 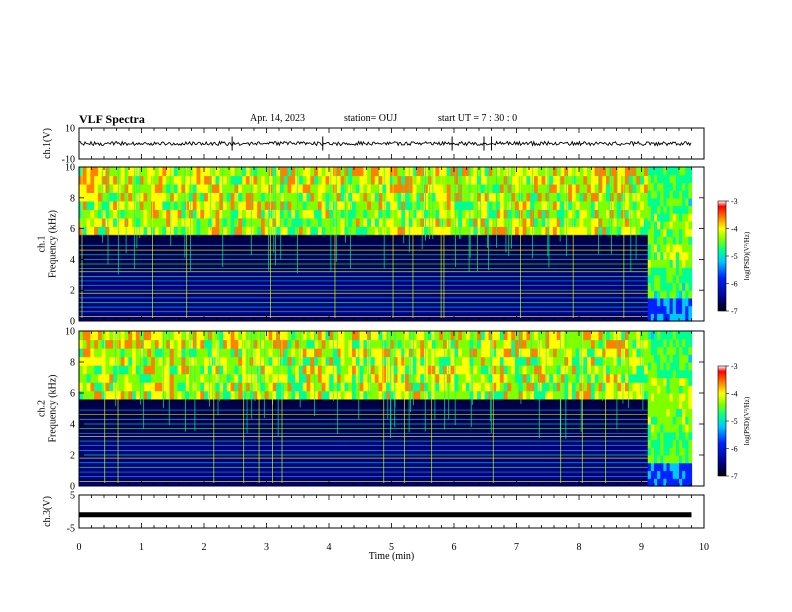 What do you see at coordinates (72, 198) in the screenshot?
I see `y-tick-label: 8` at bounding box center [72, 198].